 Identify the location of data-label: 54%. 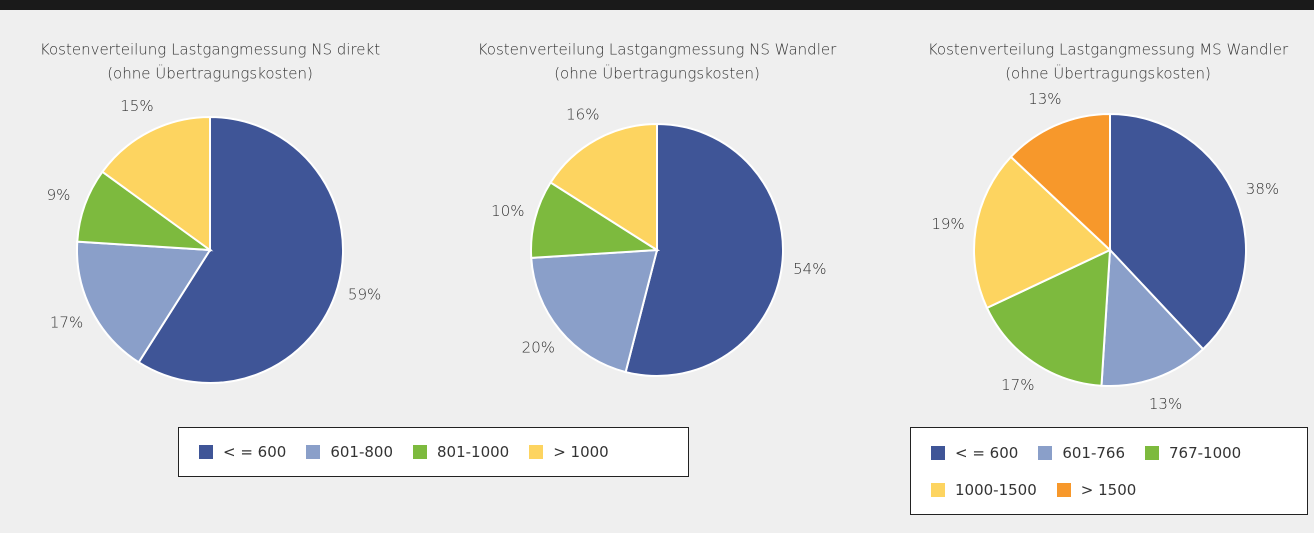
(809, 269).